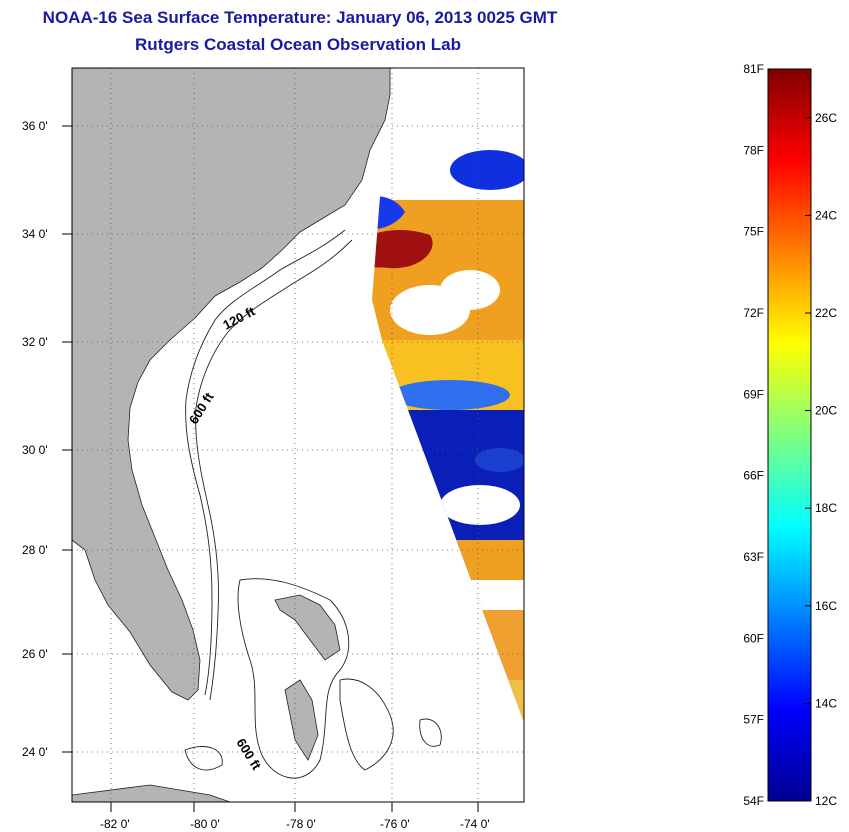 The image size is (849, 832). I want to click on colorbar-label-c: 12C, so click(826, 801).